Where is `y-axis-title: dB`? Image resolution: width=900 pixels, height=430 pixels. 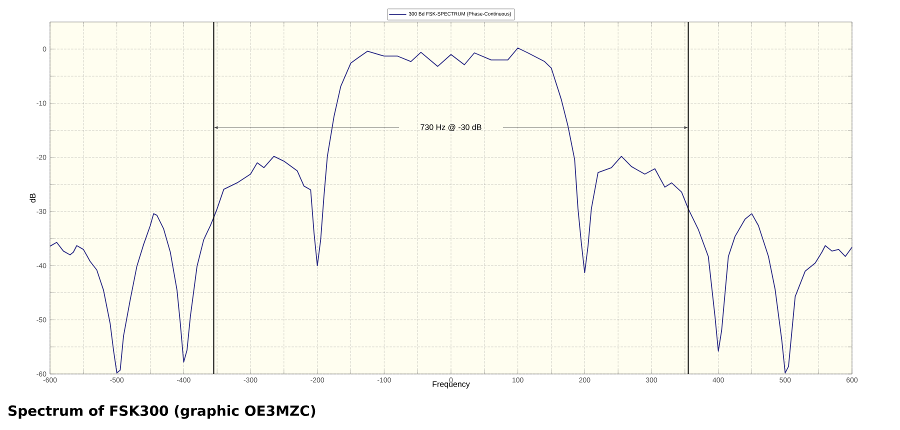 y-axis-title: dB is located at coordinates (33, 198).